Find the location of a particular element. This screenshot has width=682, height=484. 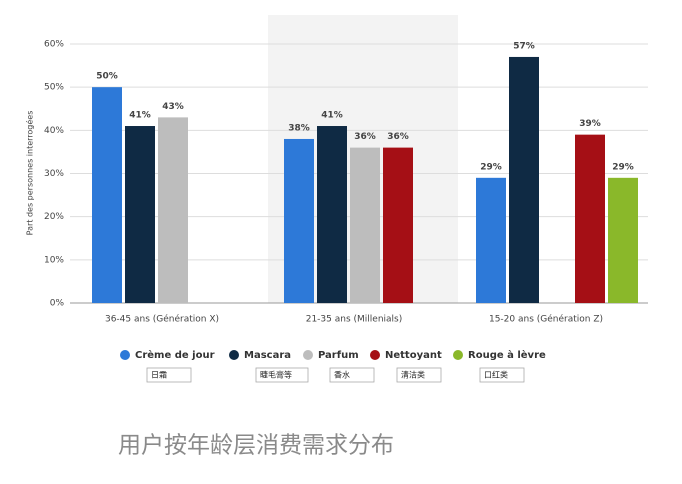

y-tick-label: 30% is located at coordinates (54, 174).